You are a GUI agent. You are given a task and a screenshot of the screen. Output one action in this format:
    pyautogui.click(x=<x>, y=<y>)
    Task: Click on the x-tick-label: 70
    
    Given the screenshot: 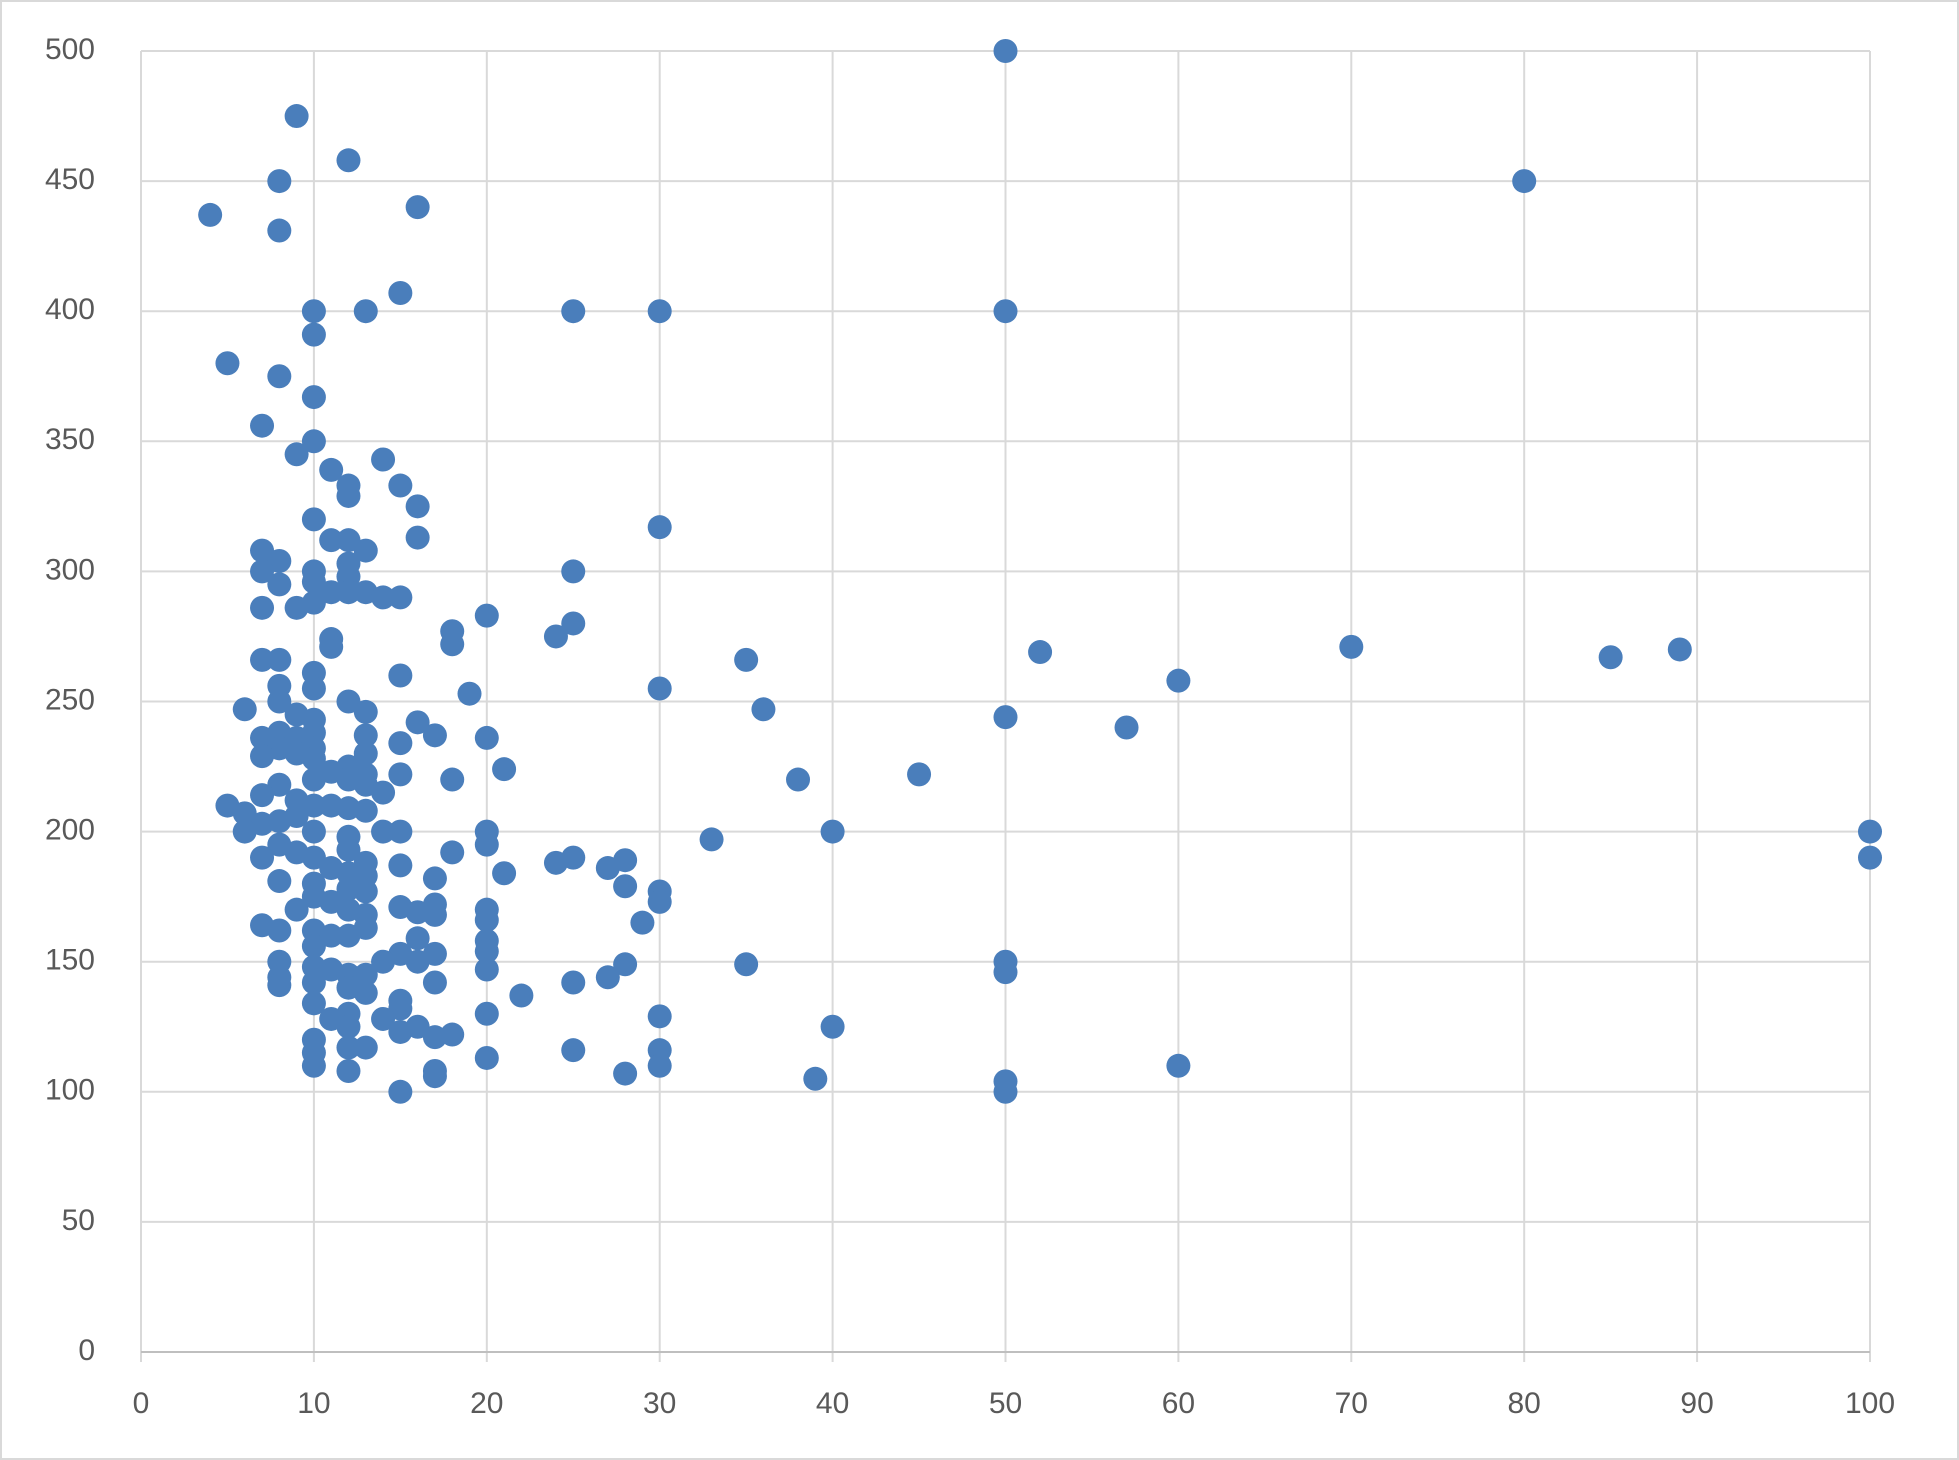 What is the action you would take?
    pyautogui.click(x=1351, y=1403)
    